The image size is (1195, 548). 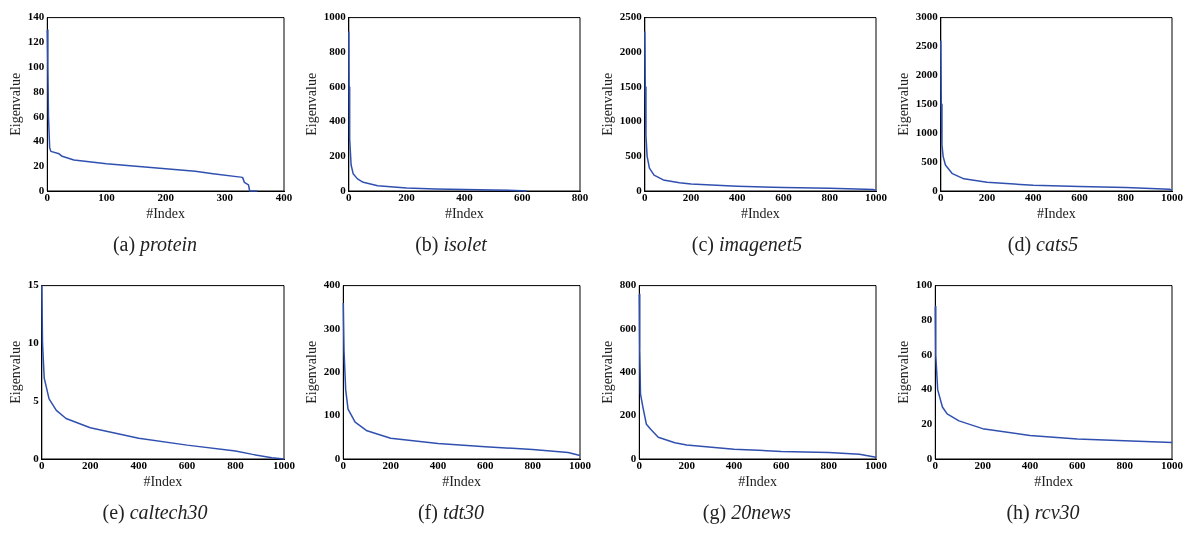 I want to click on text: (d) cats5, so click(x=1043, y=244).